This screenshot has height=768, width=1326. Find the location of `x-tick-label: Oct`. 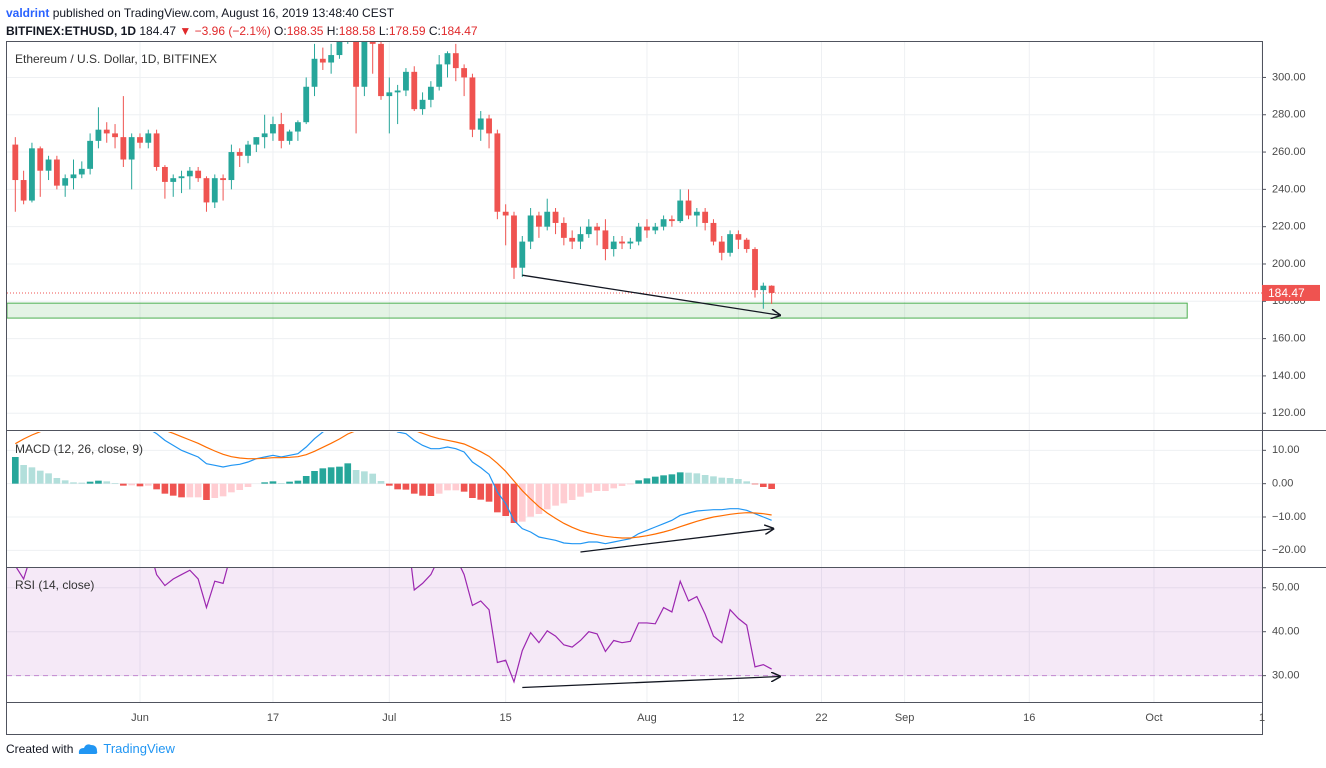

x-tick-label: Oct is located at coordinates (1153, 718).